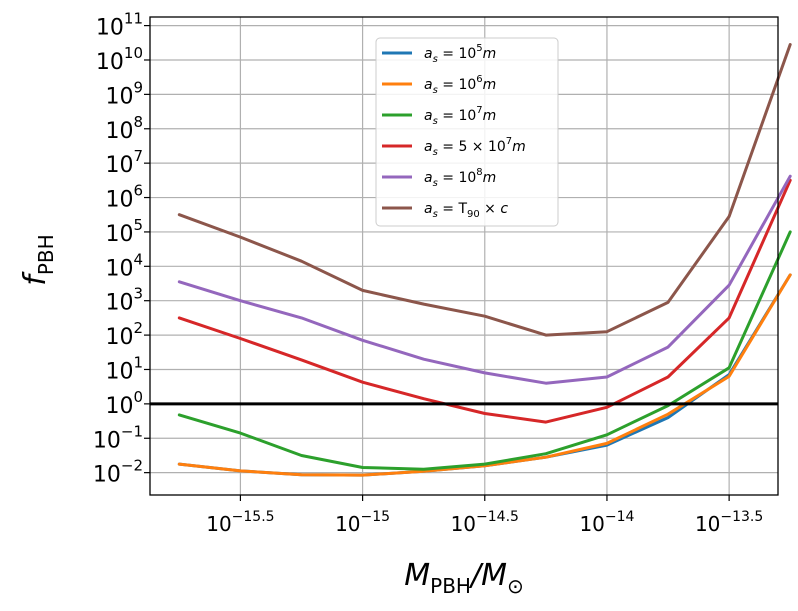  I want to click on y-tick-label: 10⁷, so click(124, 162).